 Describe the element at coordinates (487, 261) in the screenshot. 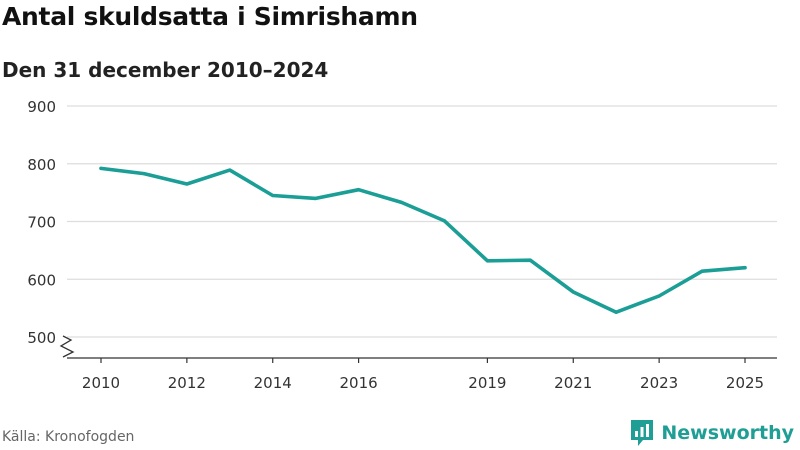

I see `data-point-2019` at that location.